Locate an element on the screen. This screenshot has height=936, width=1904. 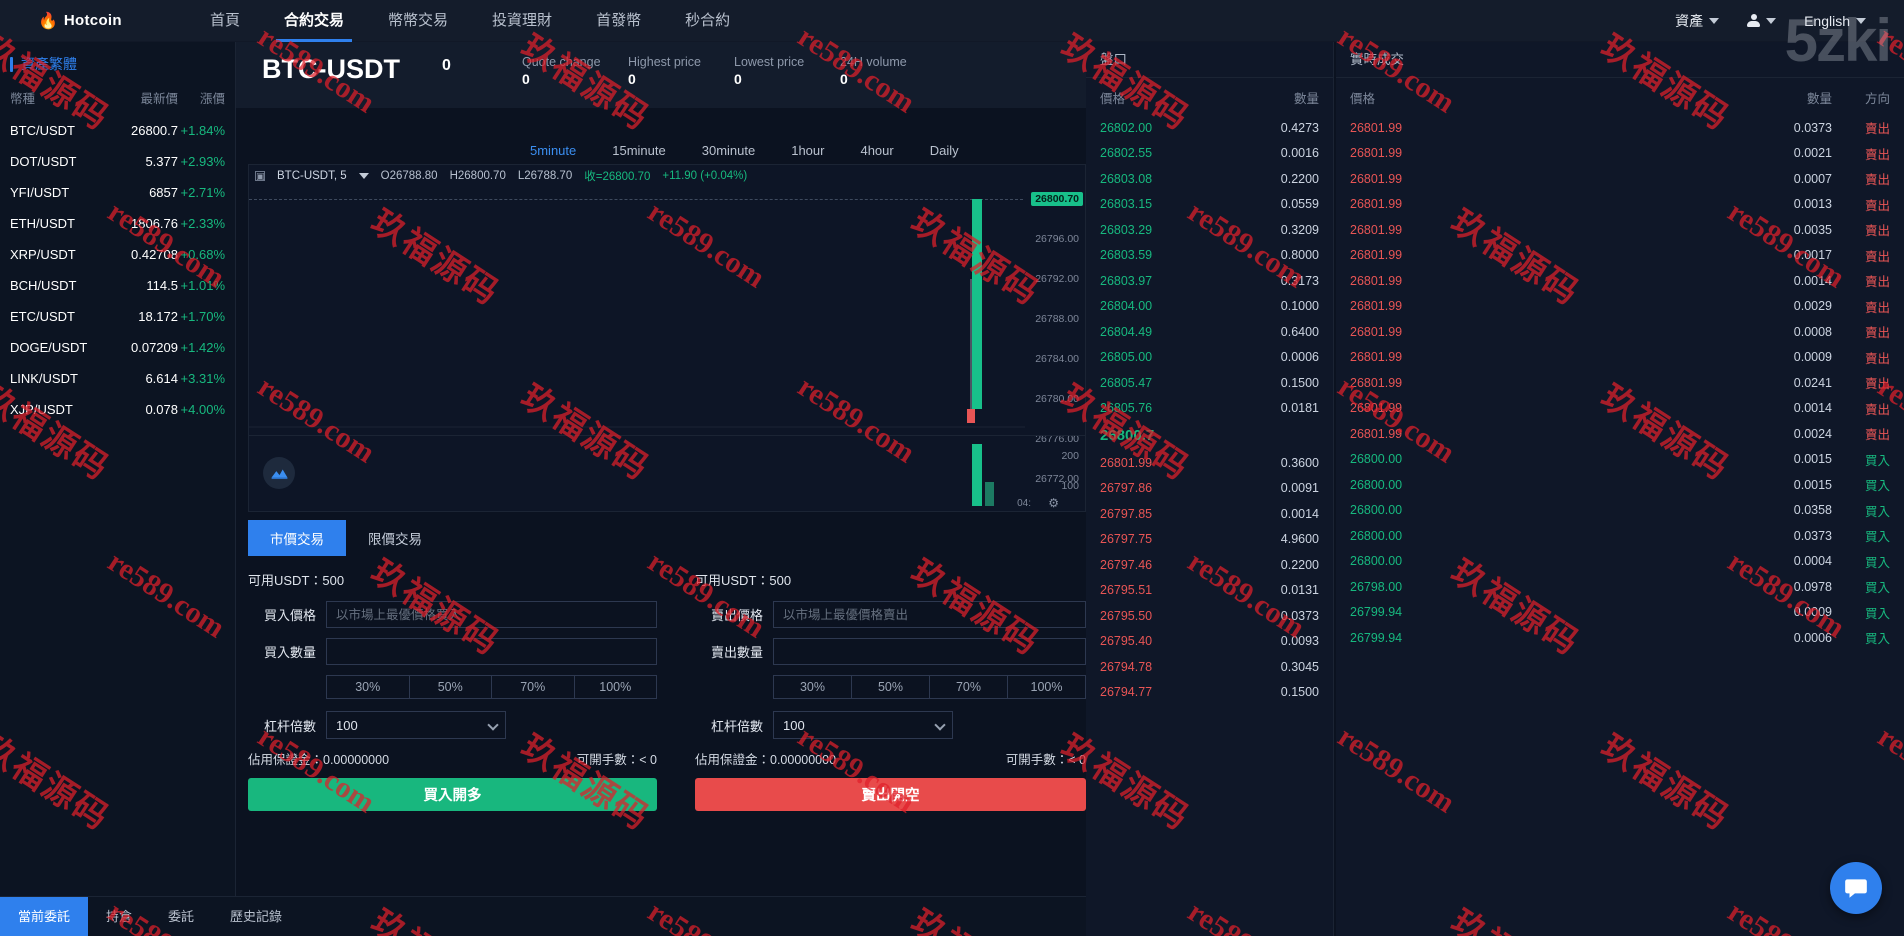
coin-row: BTC/USDT 26800.7 +1.84% is located at coordinates (117, 130).